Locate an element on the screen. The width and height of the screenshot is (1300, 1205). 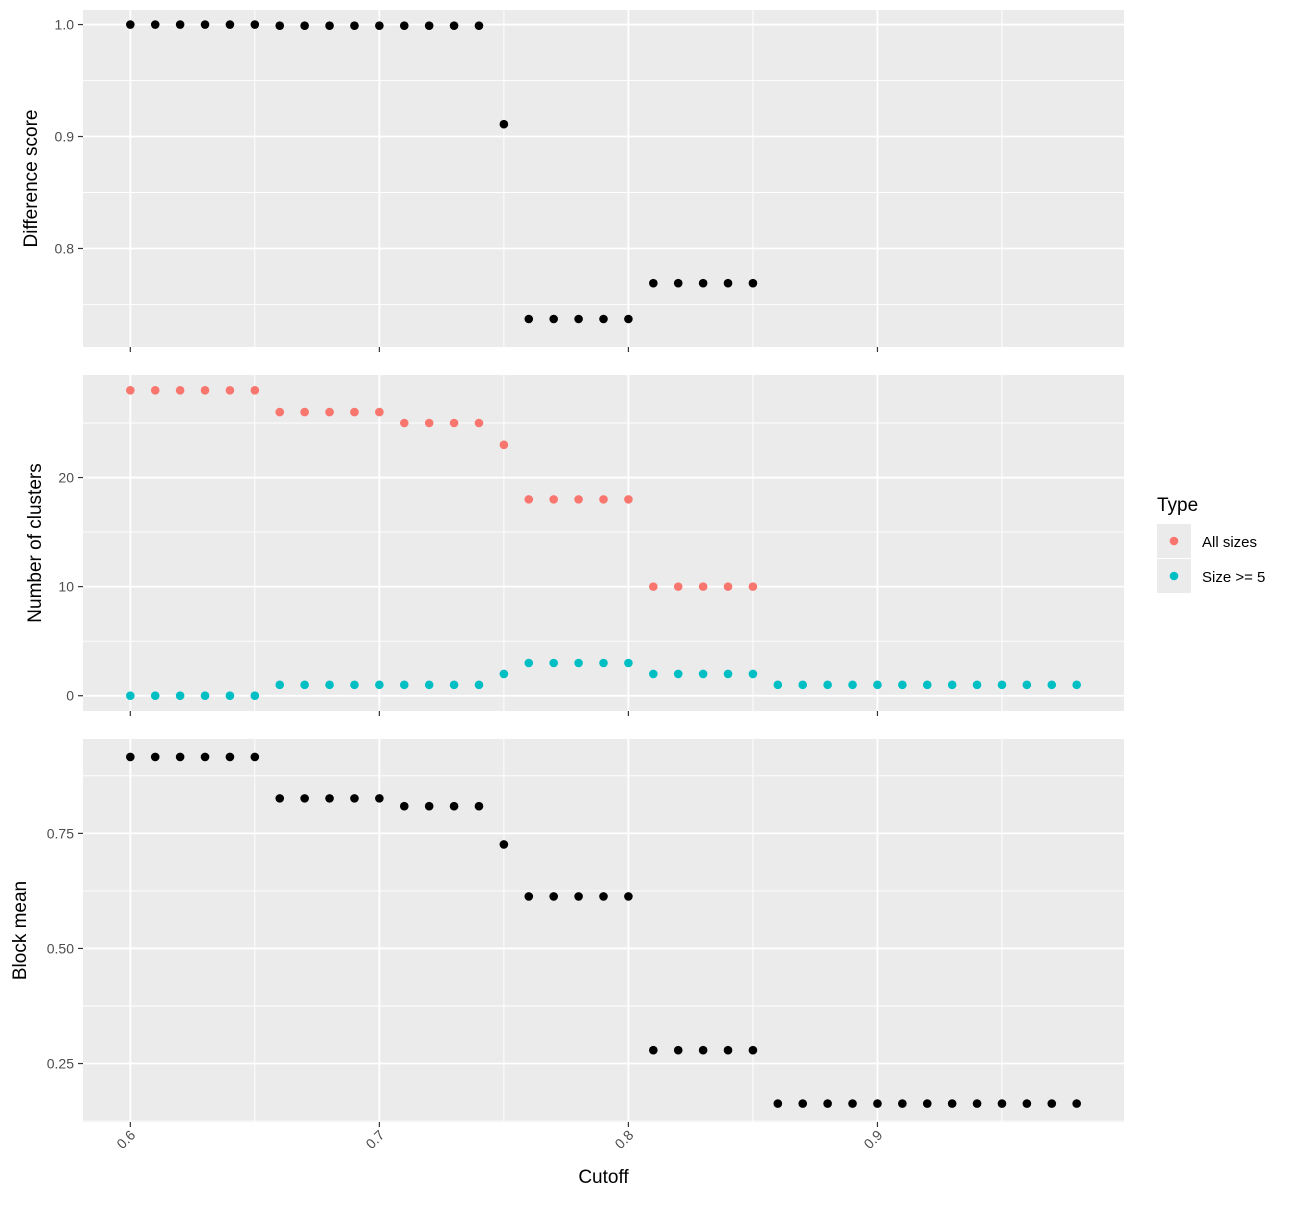
y-tick-label: 0.75 is located at coordinates (60, 833).